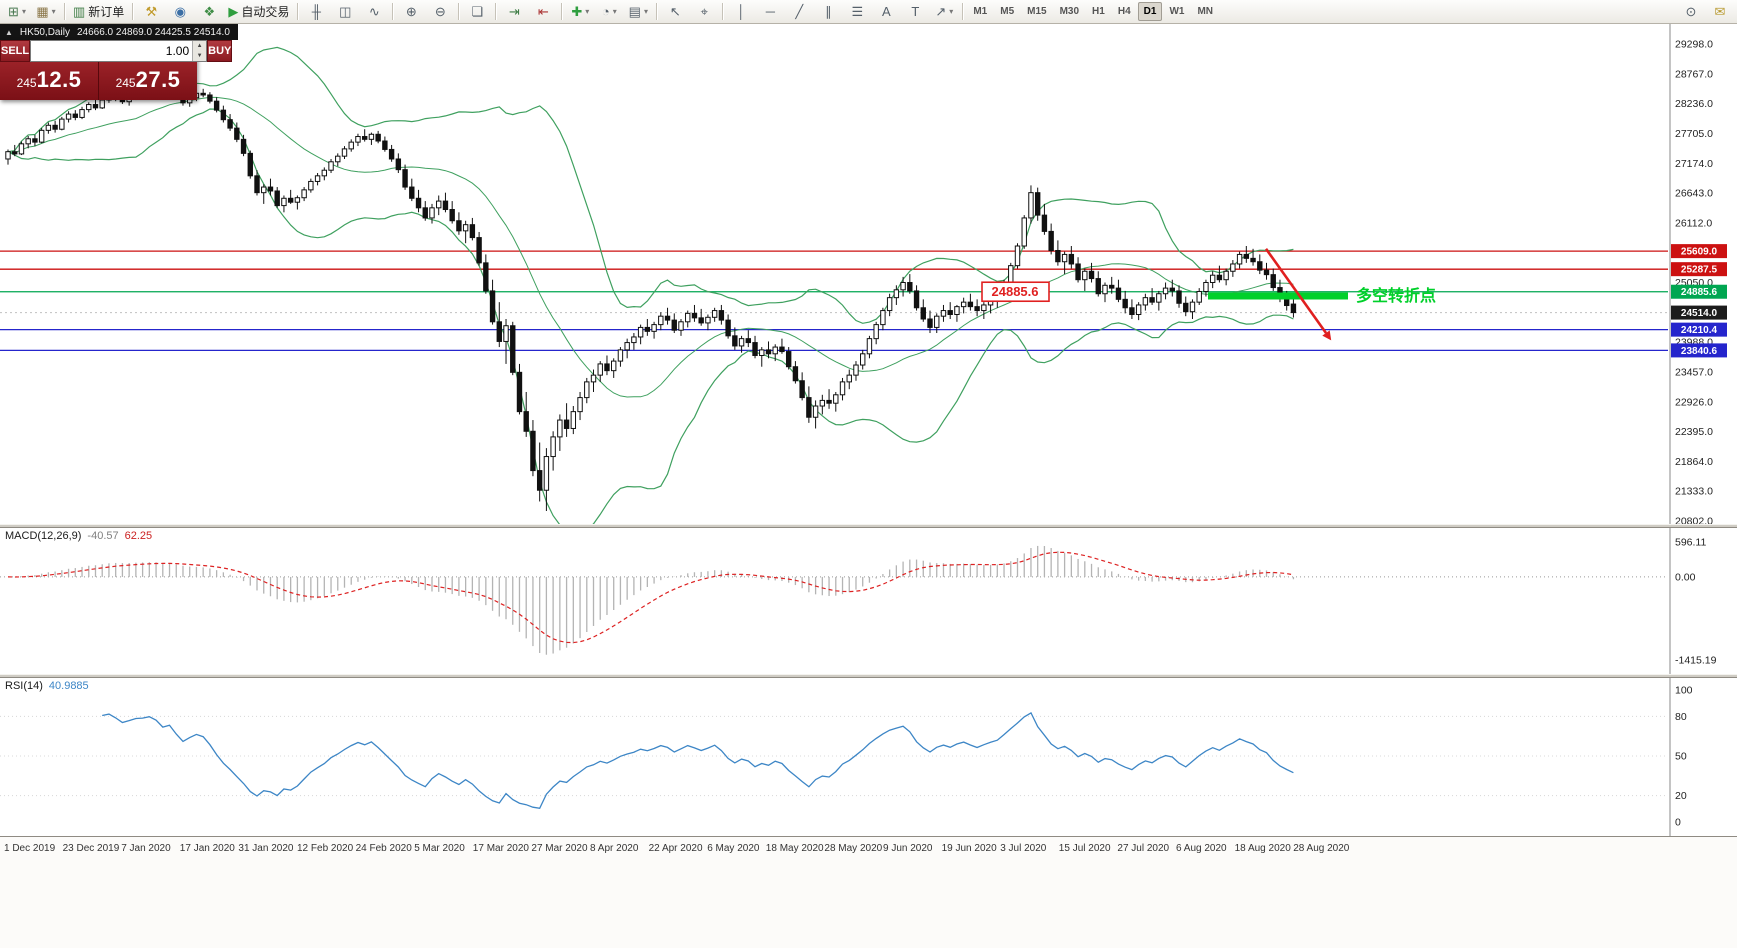 The height and width of the screenshot is (948, 1737). I want to click on periods-button: ◔ ▾, so click(609, 12).